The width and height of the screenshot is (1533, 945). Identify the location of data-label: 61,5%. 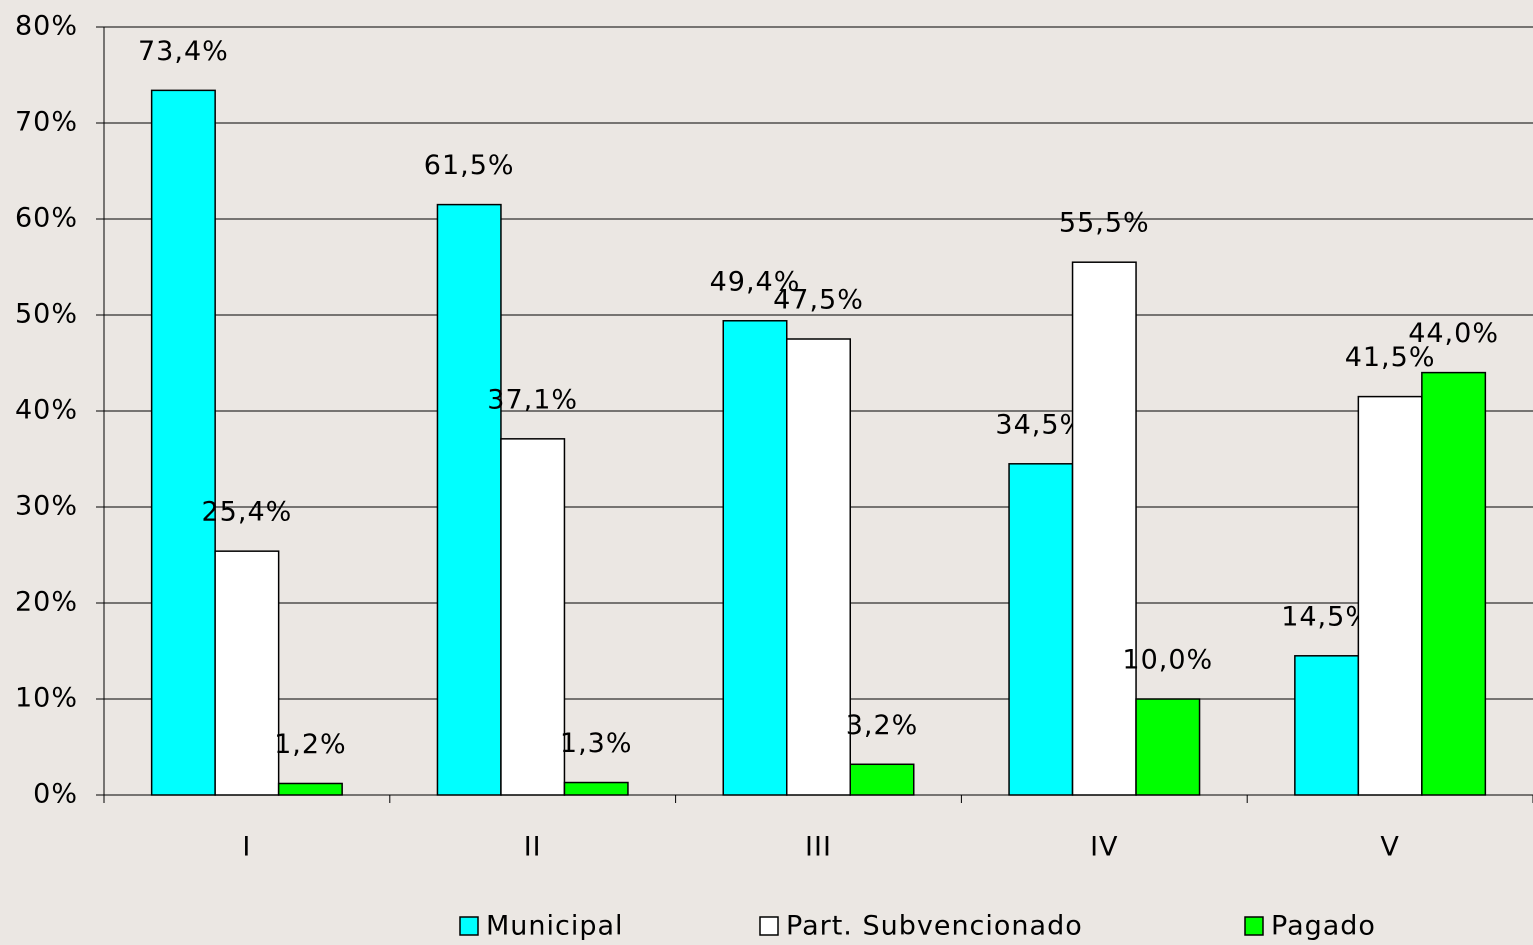
(469, 165).